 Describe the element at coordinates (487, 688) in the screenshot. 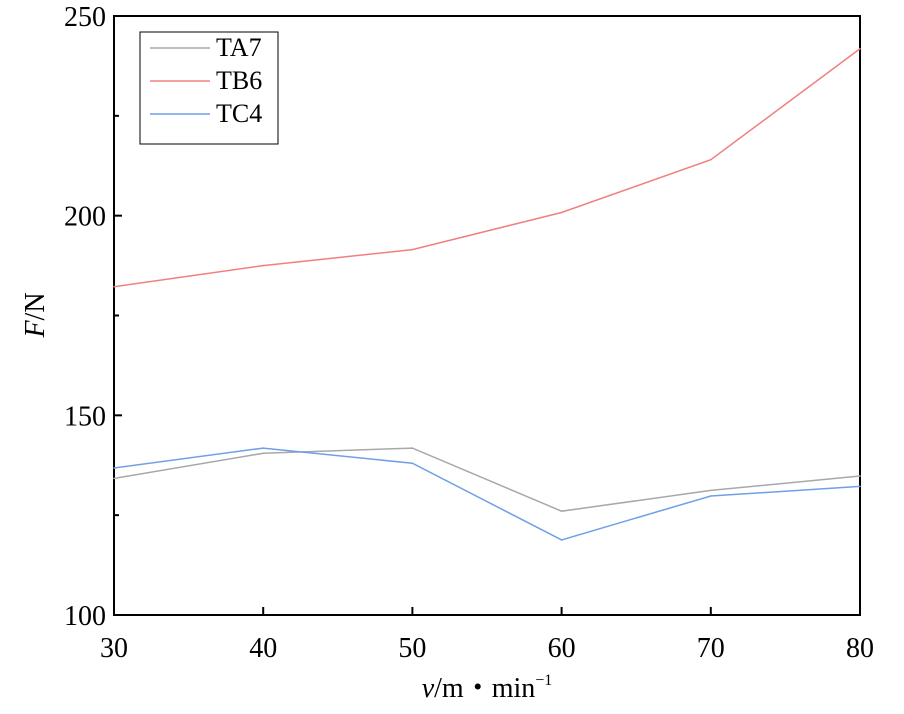

I see `x-axis-label: v/m・min−1` at that location.